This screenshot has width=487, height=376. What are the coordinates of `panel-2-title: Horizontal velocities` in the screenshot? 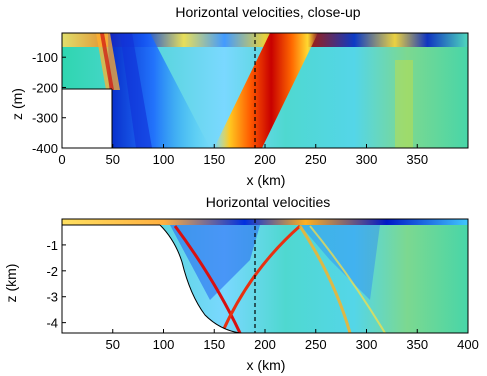 It's located at (268, 202).